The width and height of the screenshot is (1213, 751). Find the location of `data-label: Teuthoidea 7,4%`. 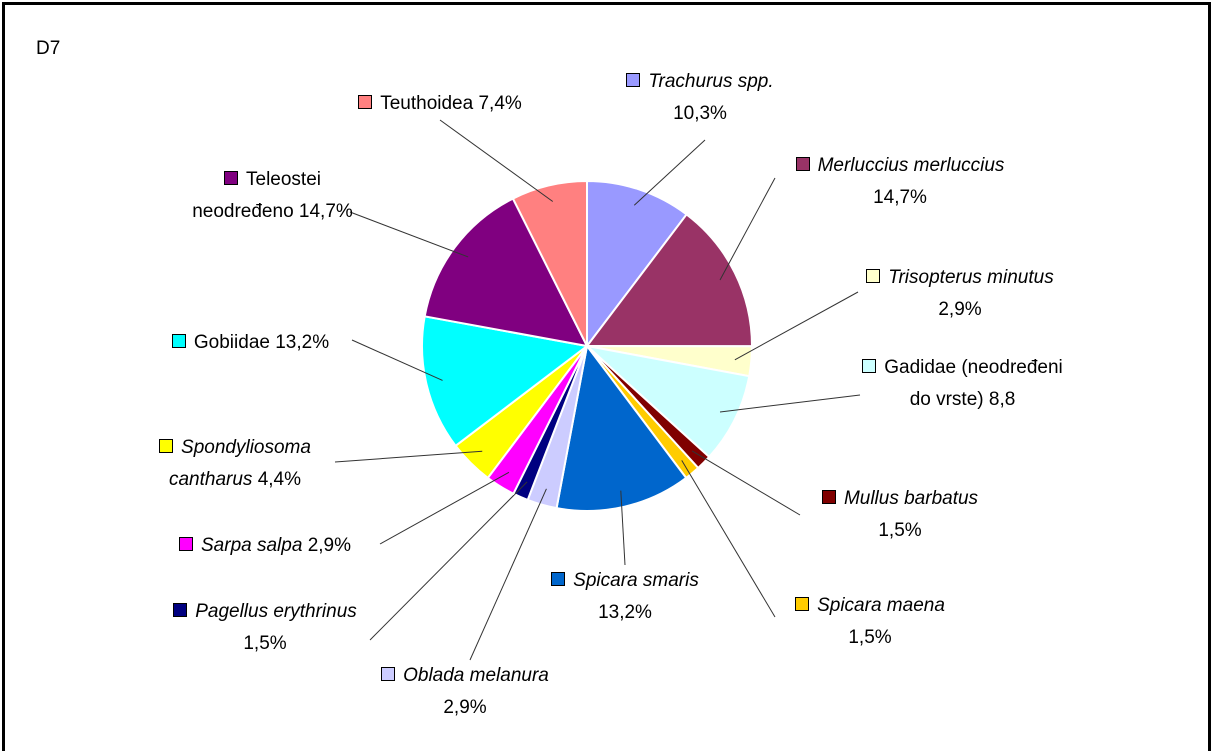

data-label: Teuthoidea 7,4% is located at coordinates (440, 104).